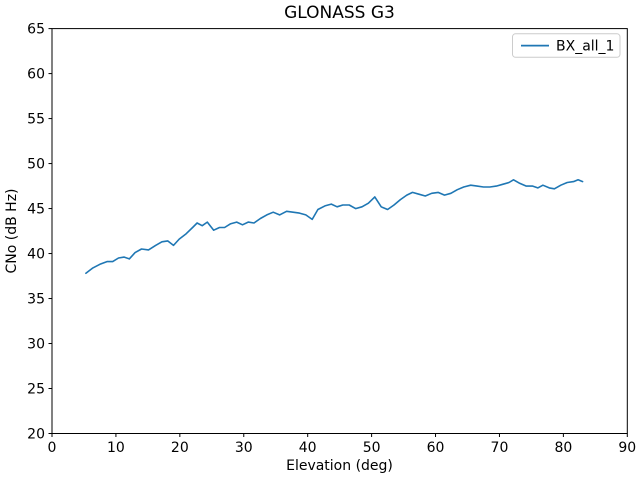 The image size is (640, 484). What do you see at coordinates (39, 232) in the screenshot?
I see `y-axis-ticks: 20 25 30 35 40 45 50 55 60 65` at bounding box center [39, 232].